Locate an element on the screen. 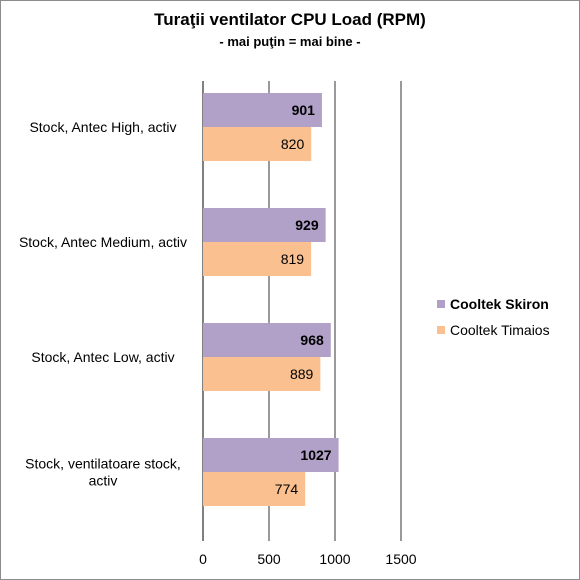 The height and width of the screenshot is (580, 580). x-tick-label: 1000 is located at coordinates (334, 559).